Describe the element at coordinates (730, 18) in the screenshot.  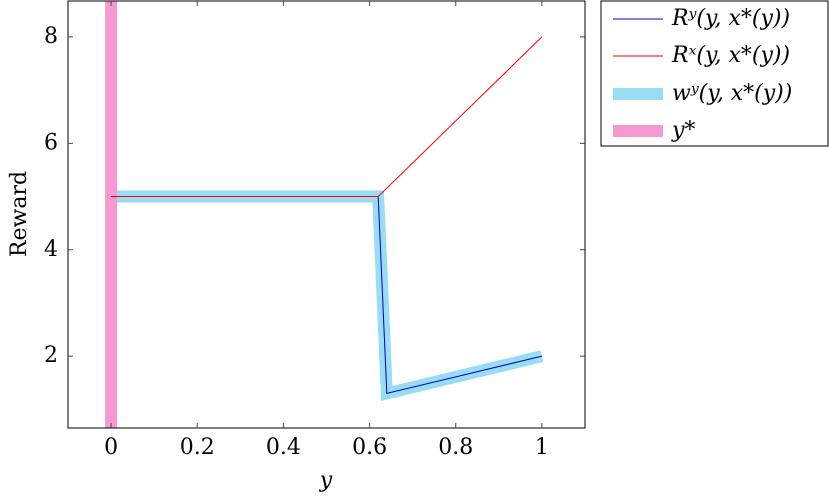
I see `legend-label: Rʸ(y, x*(y))` at that location.